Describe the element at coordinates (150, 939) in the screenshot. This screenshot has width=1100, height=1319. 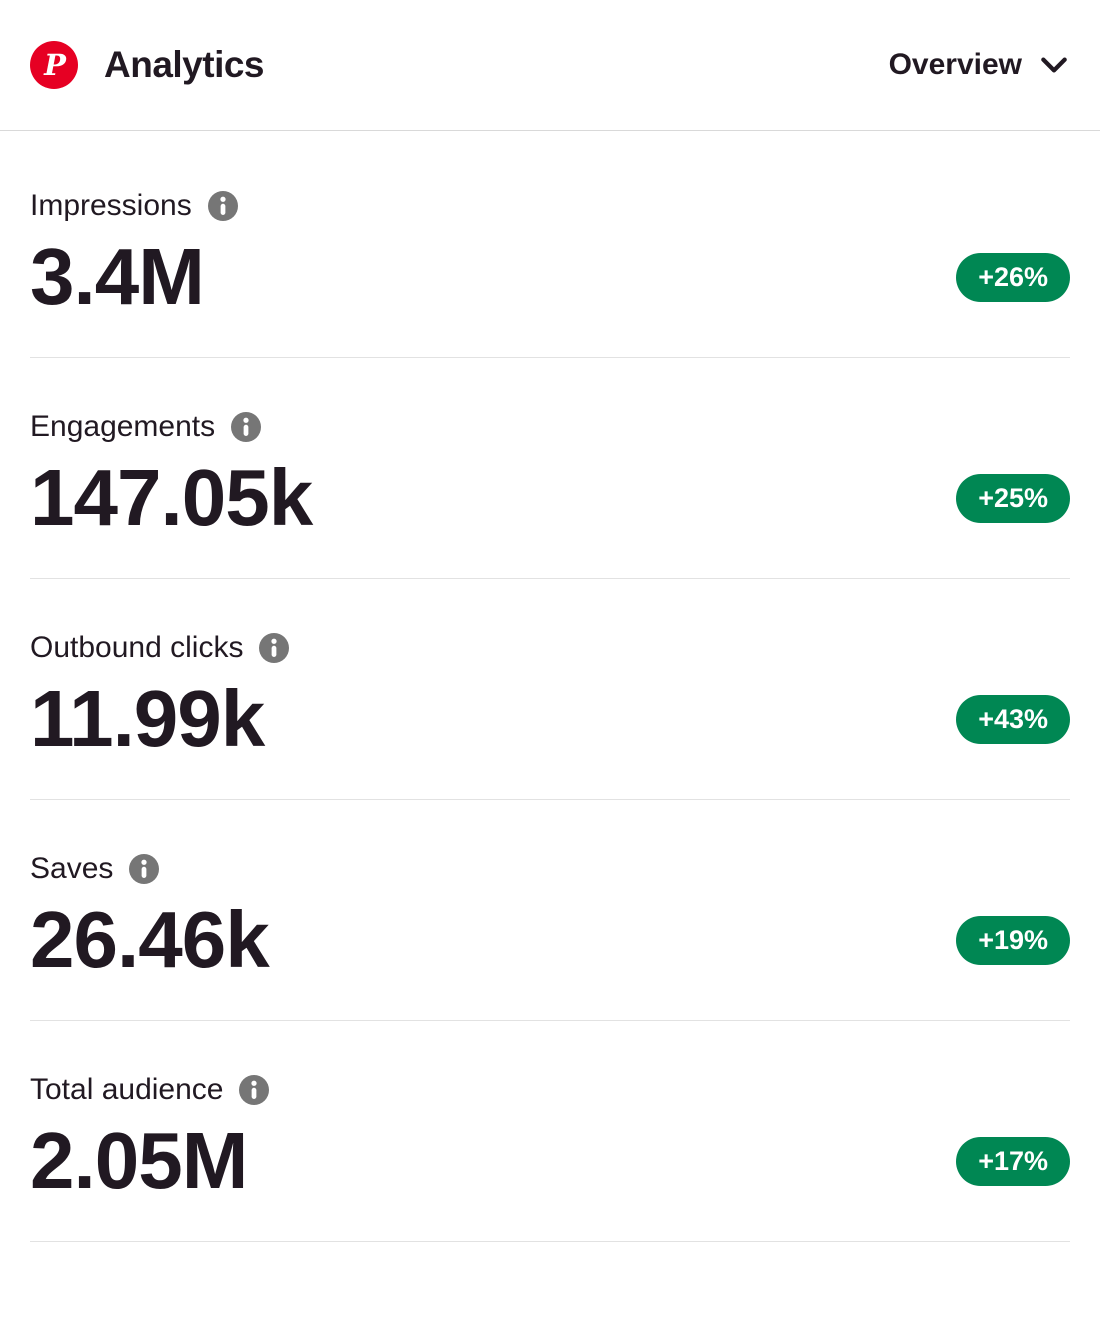
I see `metric-value: 26.46k` at that location.